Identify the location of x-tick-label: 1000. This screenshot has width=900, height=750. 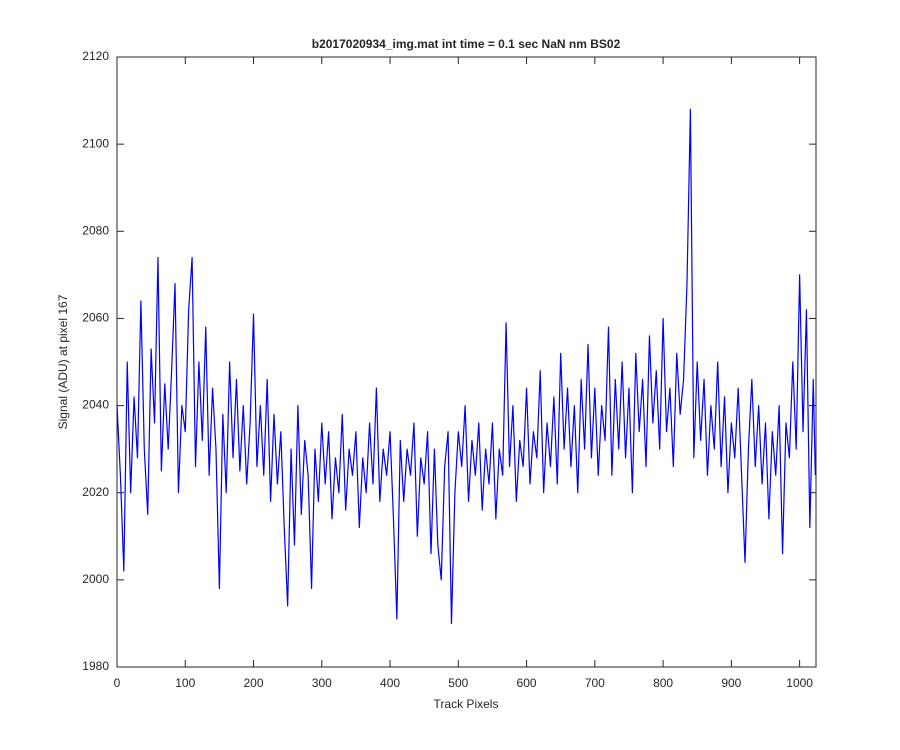
(799, 683).